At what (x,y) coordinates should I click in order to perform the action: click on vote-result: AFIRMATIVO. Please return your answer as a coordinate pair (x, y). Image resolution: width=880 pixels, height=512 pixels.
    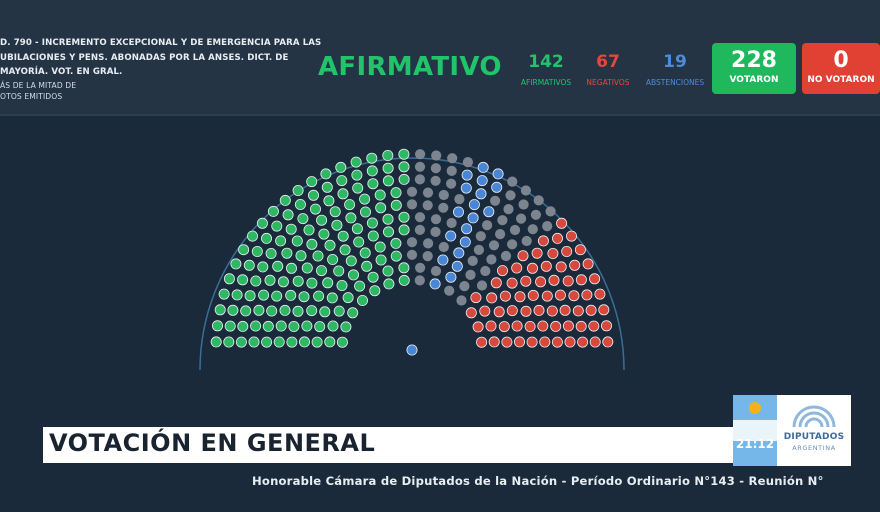
    Looking at the image, I should click on (410, 67).